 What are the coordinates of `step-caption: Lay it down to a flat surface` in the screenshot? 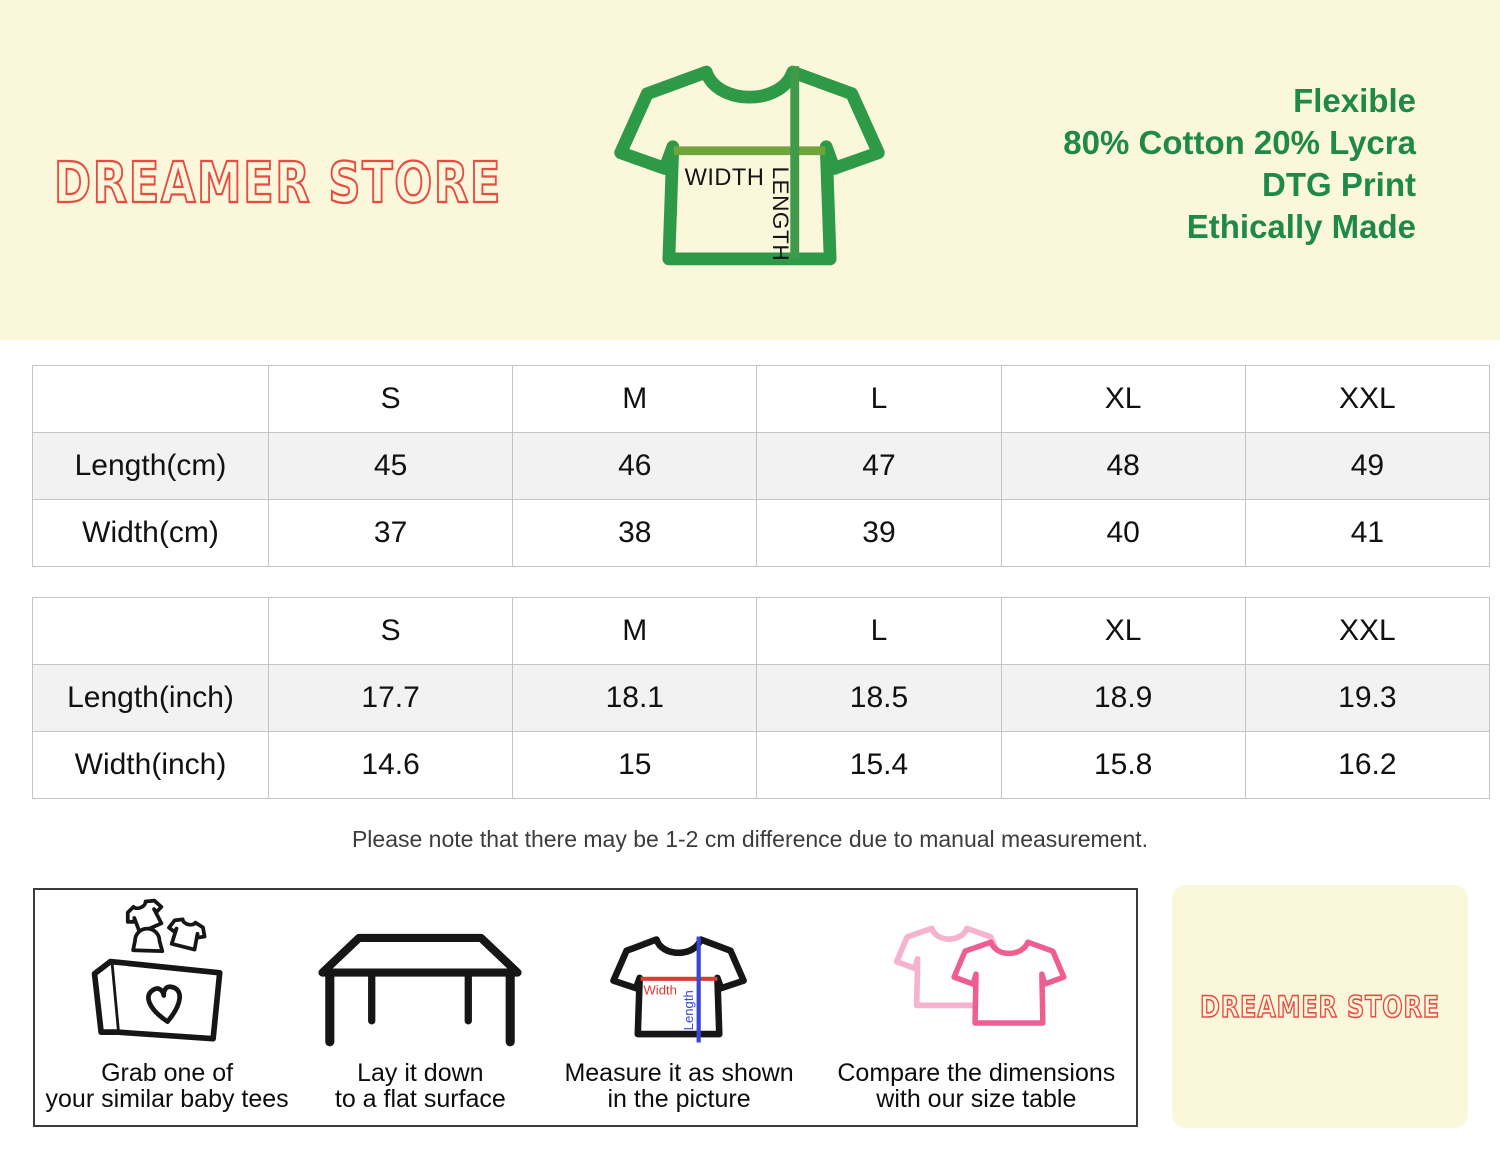 It's located at (420, 1086).